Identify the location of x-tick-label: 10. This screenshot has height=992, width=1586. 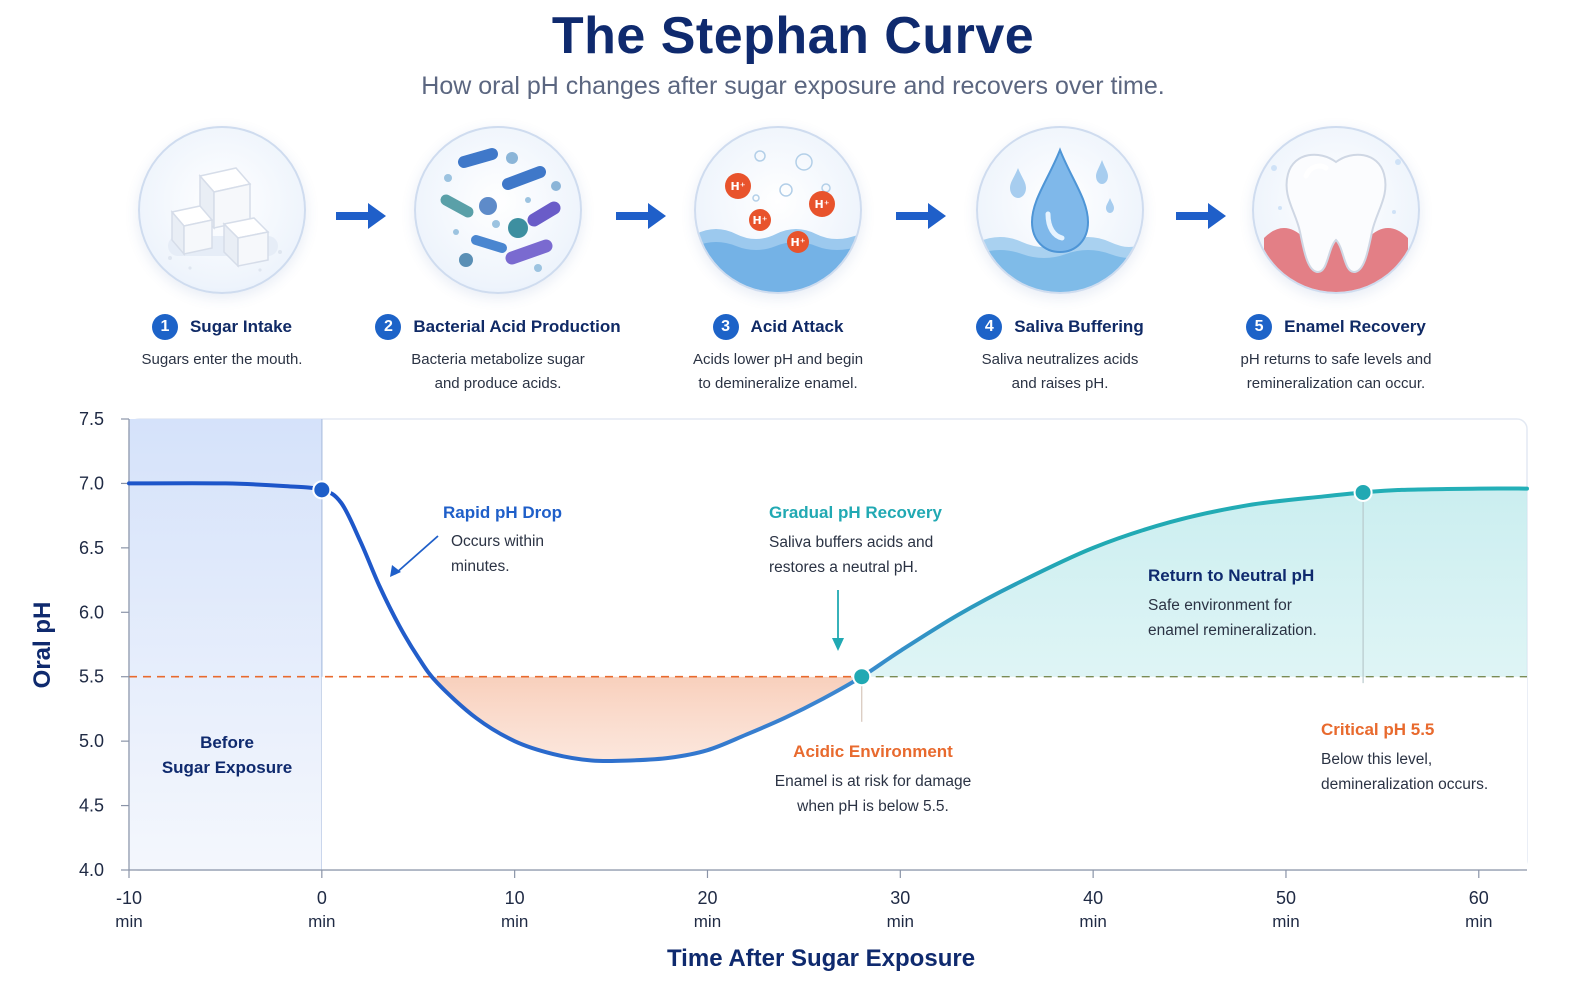
(515, 898).